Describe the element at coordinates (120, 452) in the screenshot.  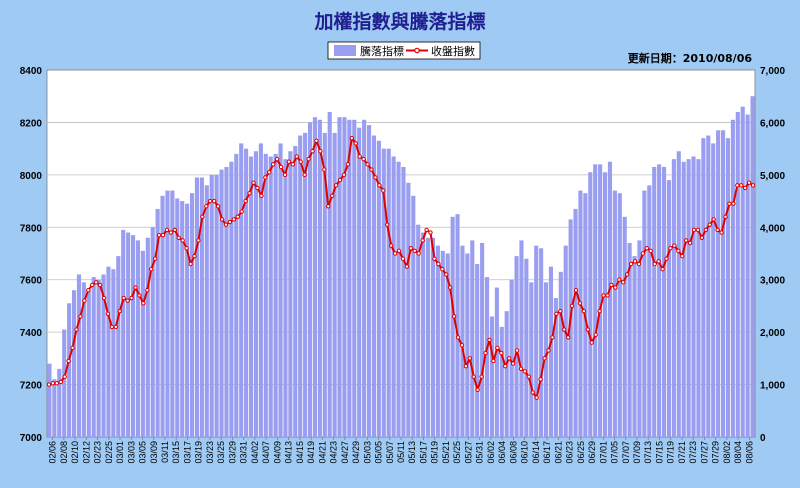
I see `x-tick-label: 03/01` at that location.